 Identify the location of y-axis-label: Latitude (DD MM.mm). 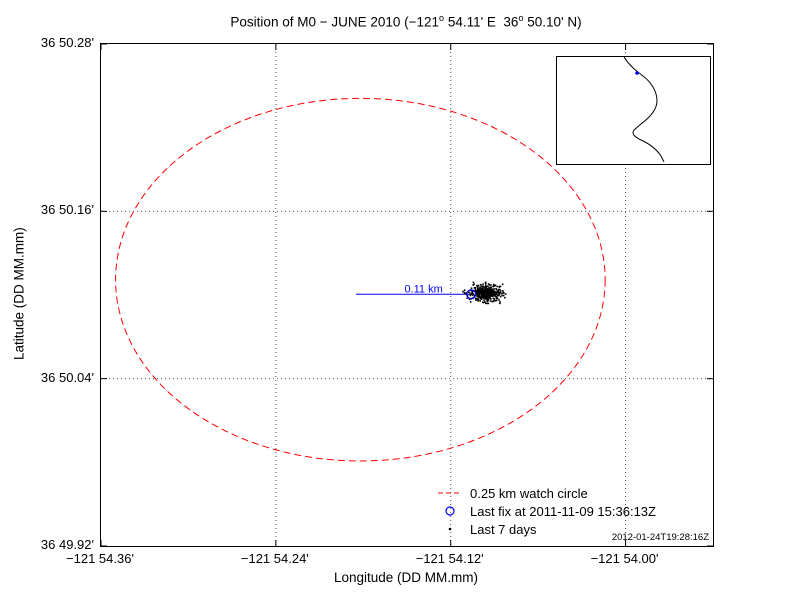
(19, 294).